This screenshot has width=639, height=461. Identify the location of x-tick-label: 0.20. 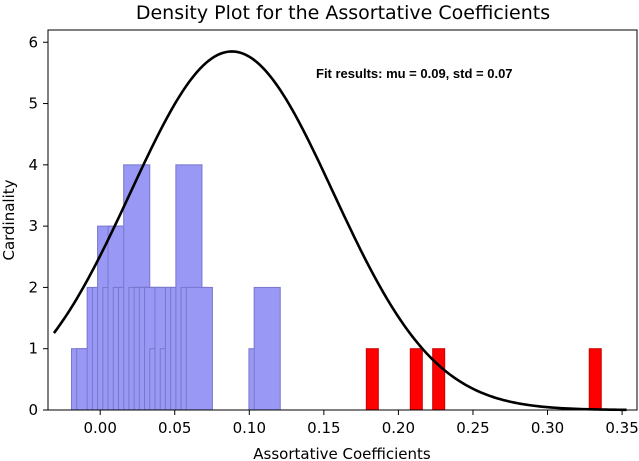
(398, 428).